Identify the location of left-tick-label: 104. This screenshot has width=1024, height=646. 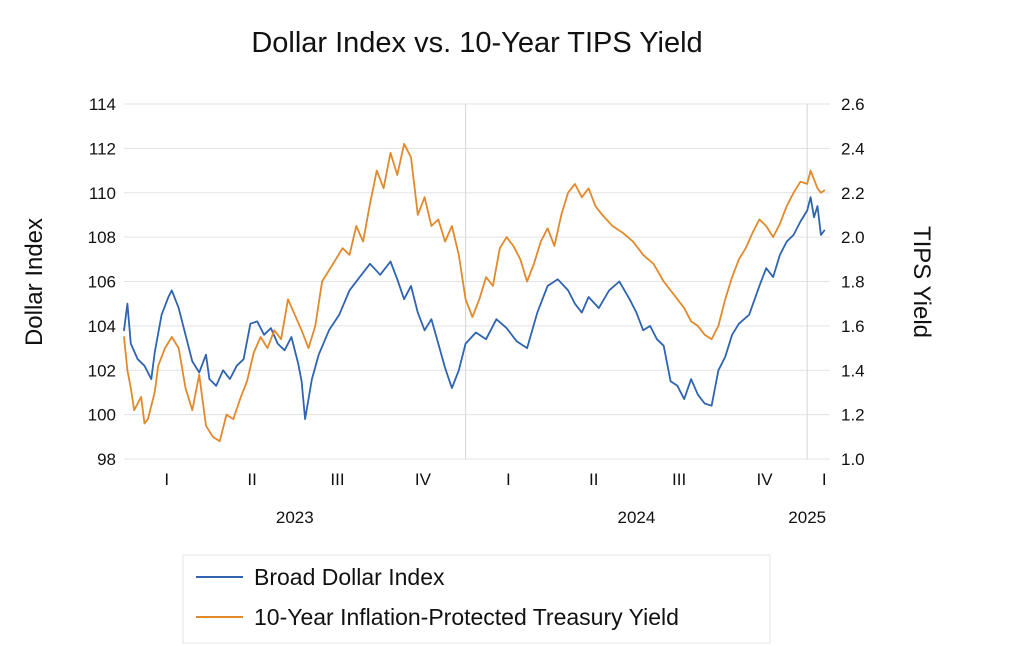
(102, 326).